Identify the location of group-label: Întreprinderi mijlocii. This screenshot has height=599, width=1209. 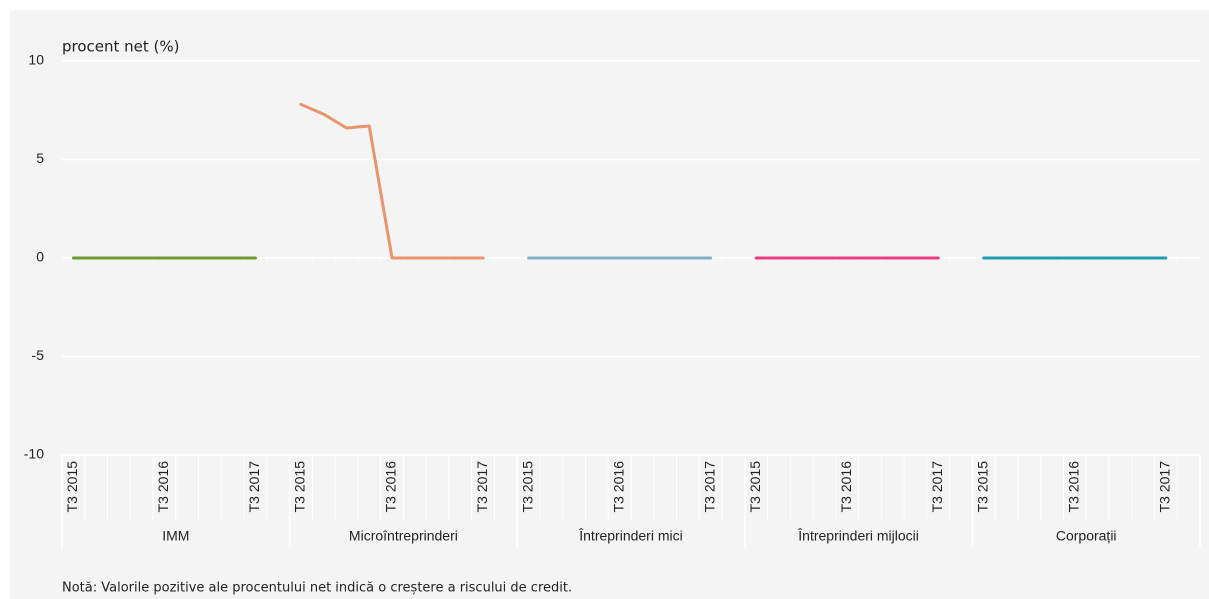
(858, 536).